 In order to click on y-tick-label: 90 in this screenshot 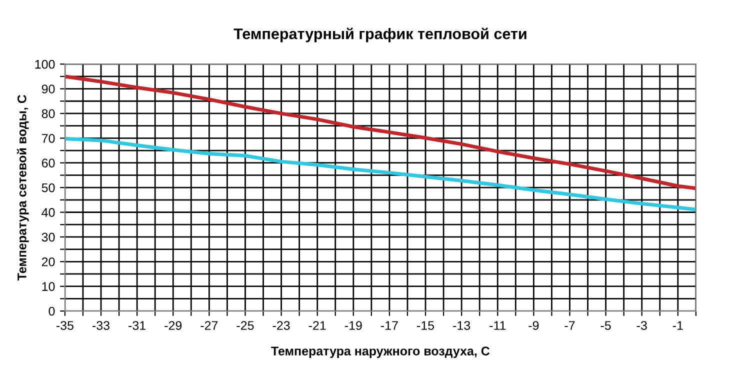, I will do `click(48, 89)`.